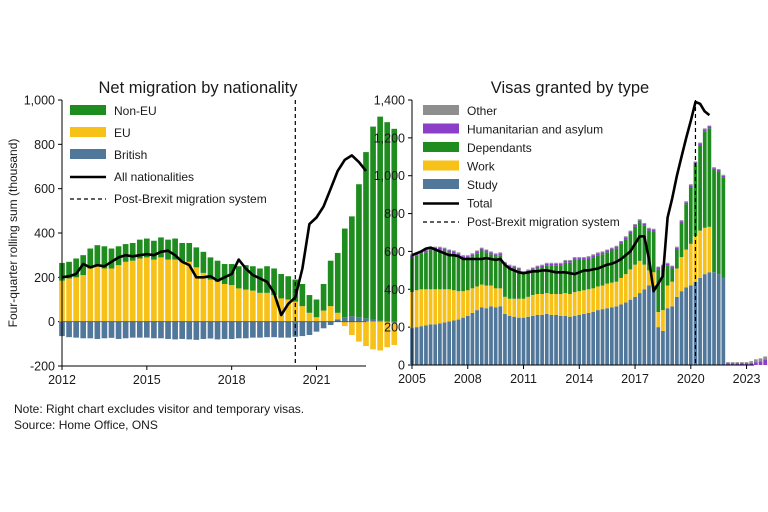 This screenshot has height=512, width=768. I want to click on legend-label-work: Work, so click(481, 167).